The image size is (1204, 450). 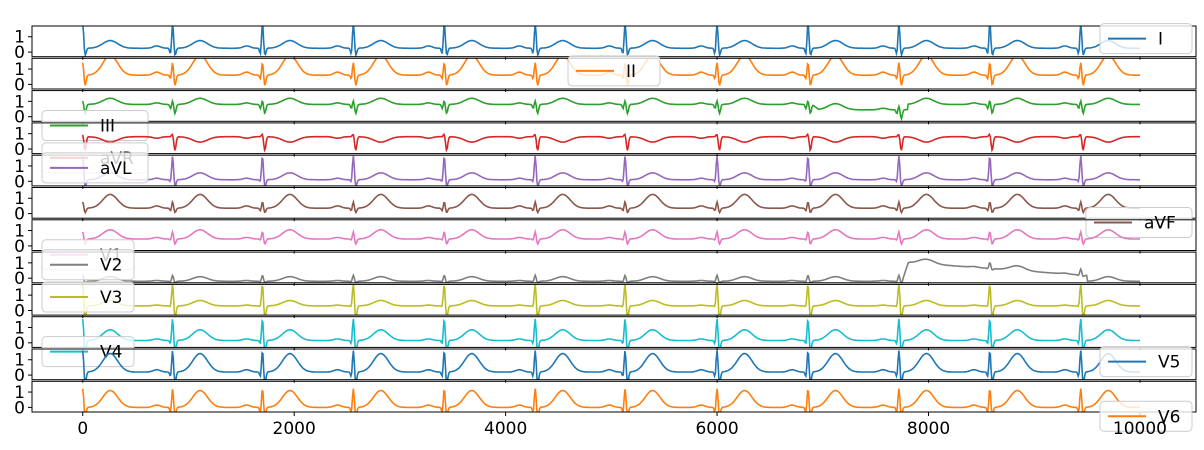 What do you see at coordinates (107, 127) in the screenshot?
I see `legend-label: III` at bounding box center [107, 127].